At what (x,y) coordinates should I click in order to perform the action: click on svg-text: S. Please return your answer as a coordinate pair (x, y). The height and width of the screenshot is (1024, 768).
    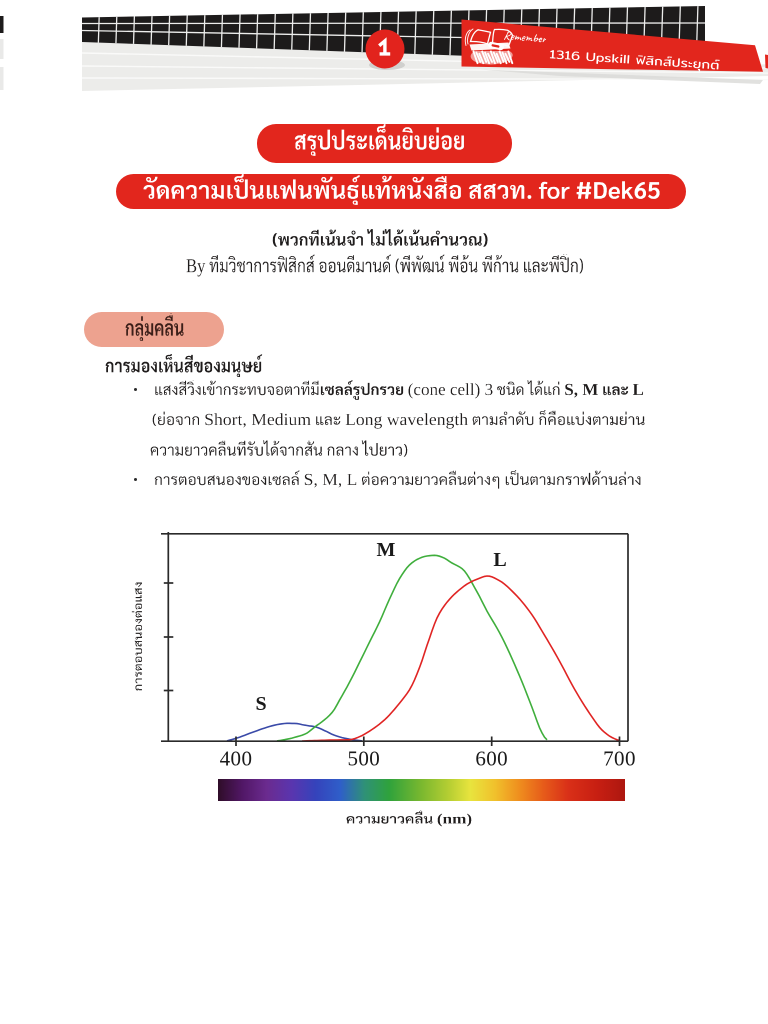
    Looking at the image, I should click on (260, 704).